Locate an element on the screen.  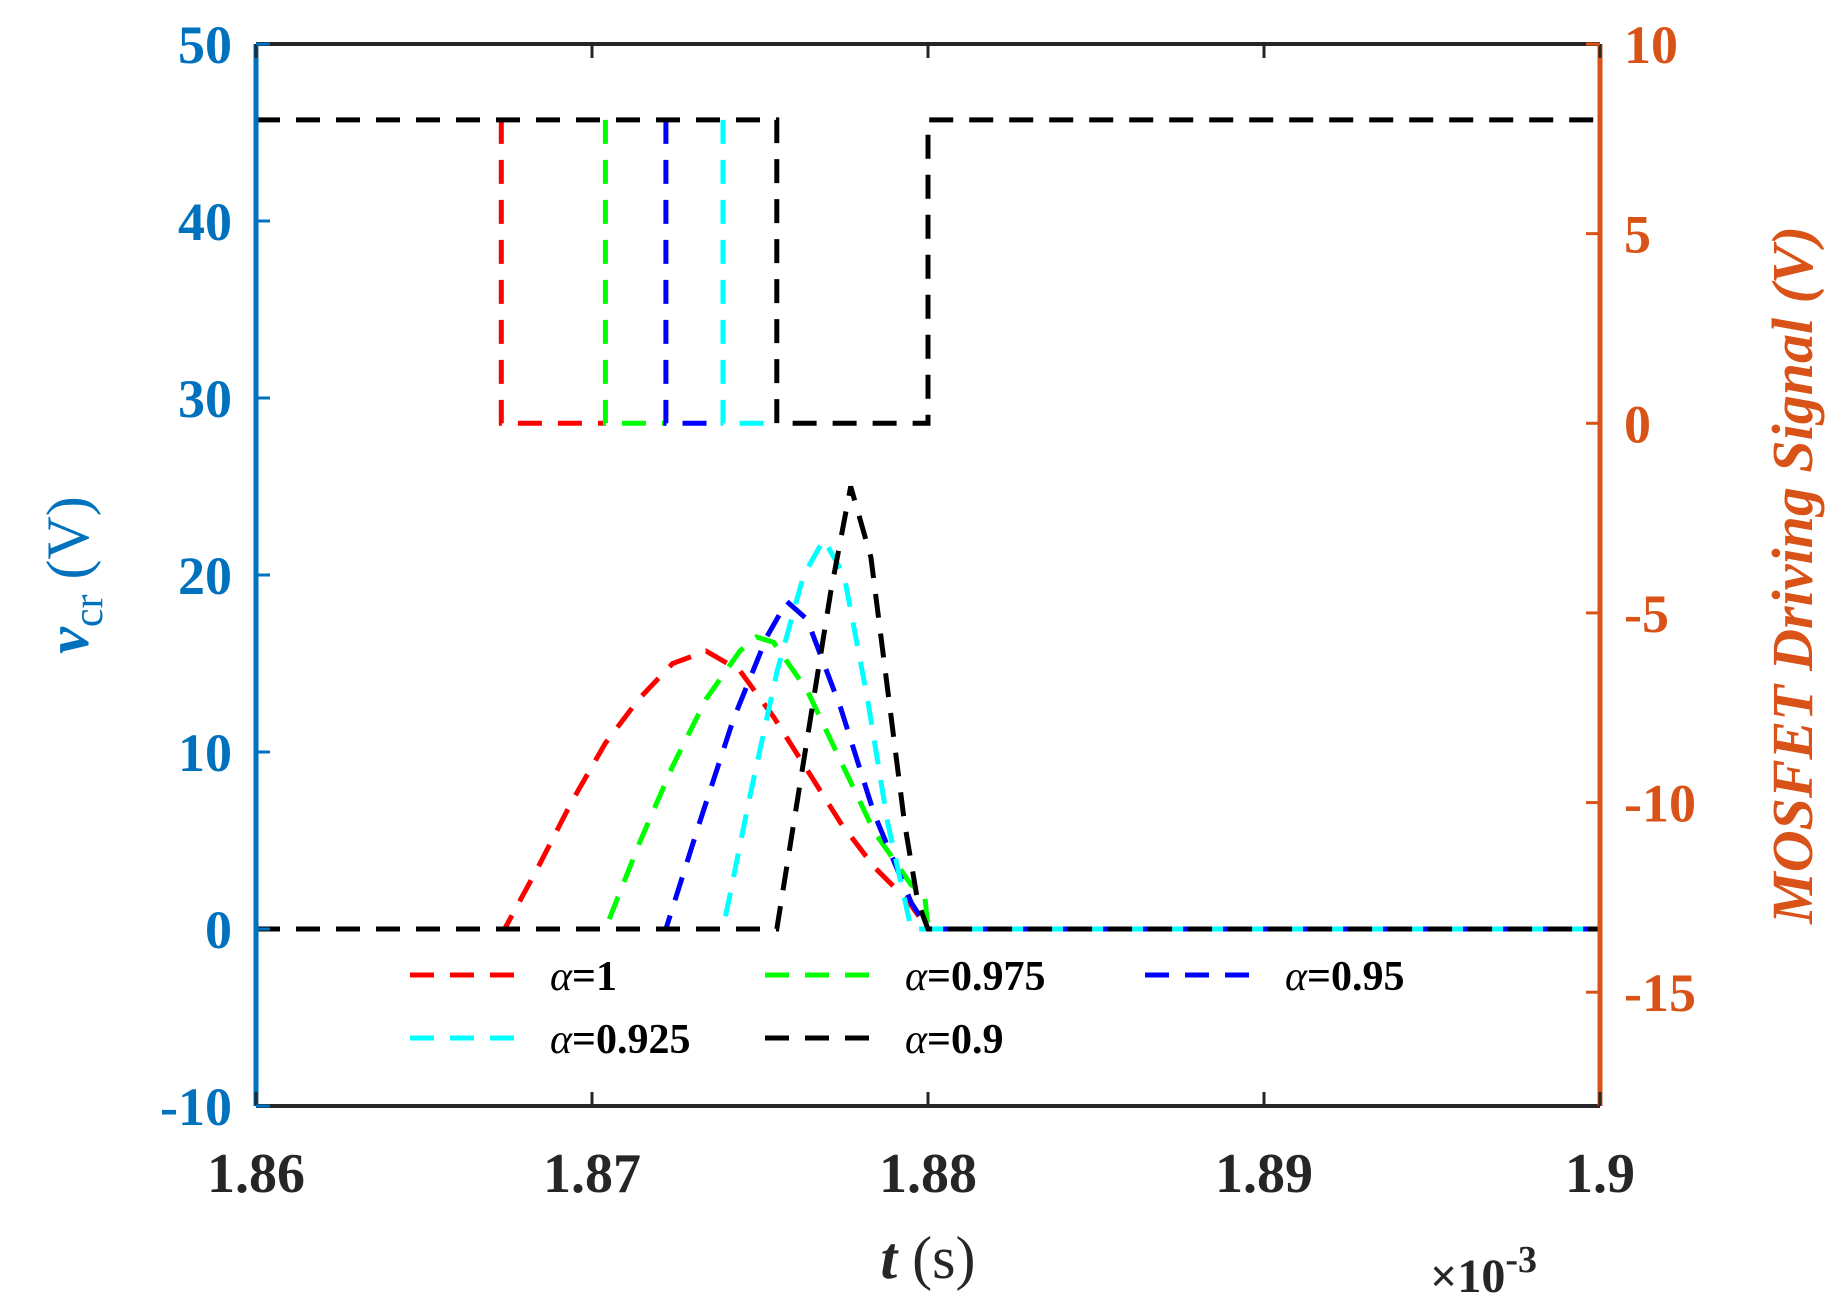
x-axis-exponent-power: -3 is located at coordinates (1521, 1260).